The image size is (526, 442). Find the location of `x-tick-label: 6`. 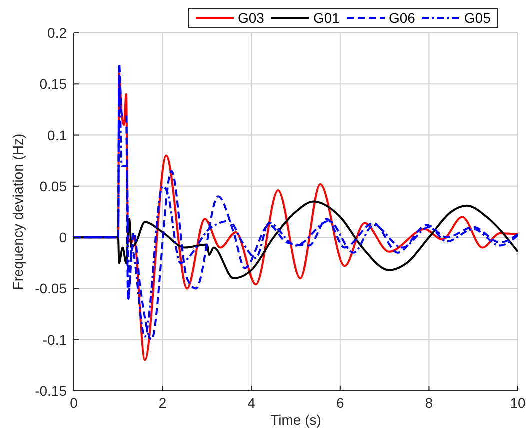

x-tick-label: 6 is located at coordinates (340, 402).